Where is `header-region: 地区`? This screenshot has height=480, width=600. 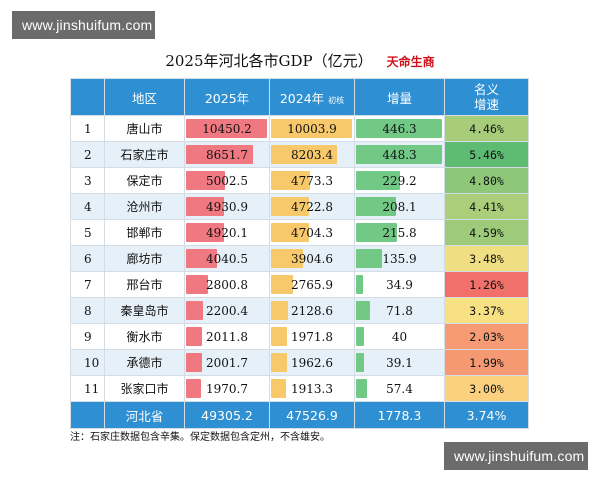 header-region: 地区 is located at coordinates (144, 97).